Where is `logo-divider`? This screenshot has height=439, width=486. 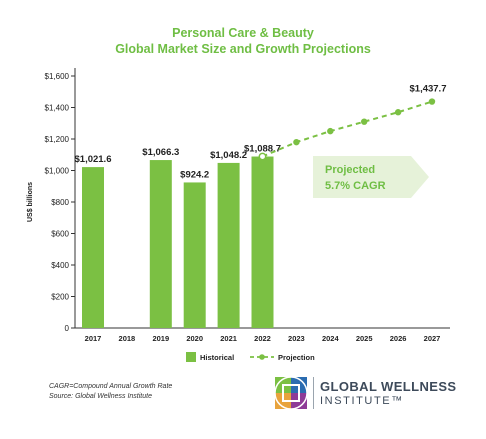
logo-divider is located at coordinates (313, 393).